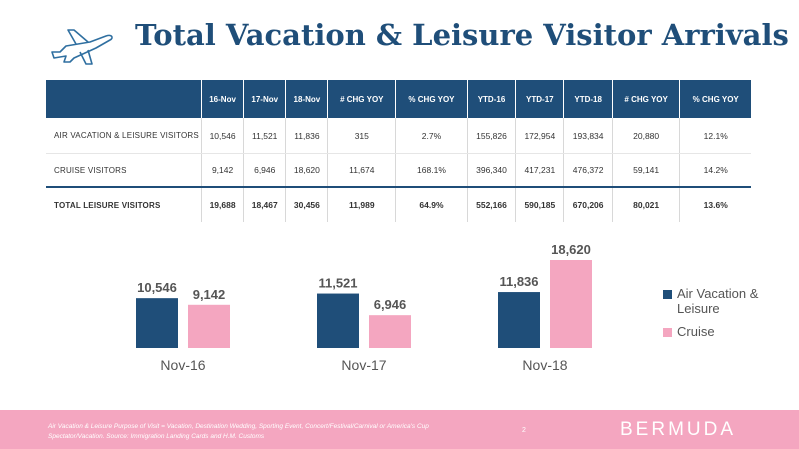 This screenshot has width=799, height=449. What do you see at coordinates (82, 47) in the screenshot?
I see `airplane-icon` at bounding box center [82, 47].